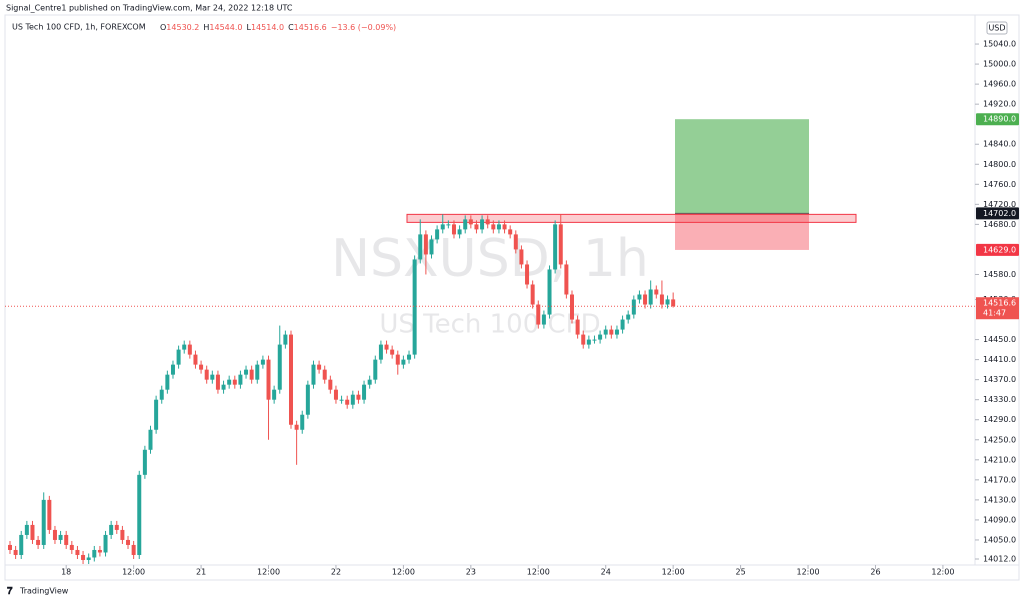 This screenshot has width=1024, height=606. Describe the element at coordinates (291, 27) in the screenshot. I see `ohlc-key: C` at that location.